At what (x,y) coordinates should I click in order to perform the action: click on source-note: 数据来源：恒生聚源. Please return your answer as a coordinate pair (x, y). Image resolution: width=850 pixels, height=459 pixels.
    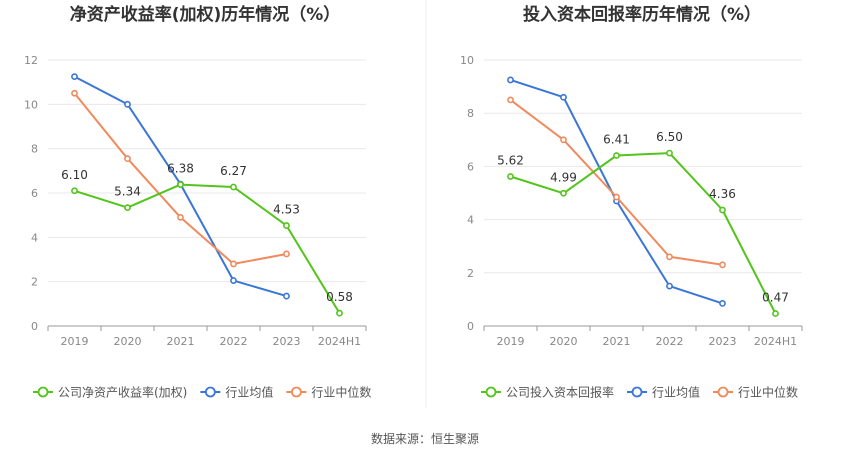
    Looking at the image, I should click on (424, 439).